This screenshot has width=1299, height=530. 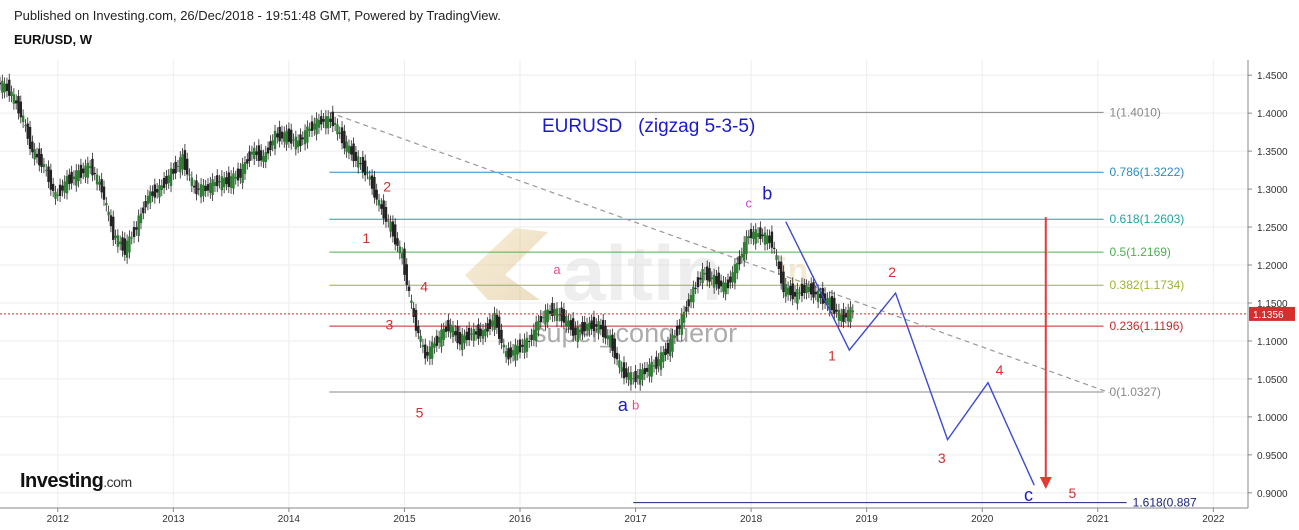 What do you see at coordinates (1272, 152) in the screenshot?
I see `y-tick-label: 1.3500` at bounding box center [1272, 152].